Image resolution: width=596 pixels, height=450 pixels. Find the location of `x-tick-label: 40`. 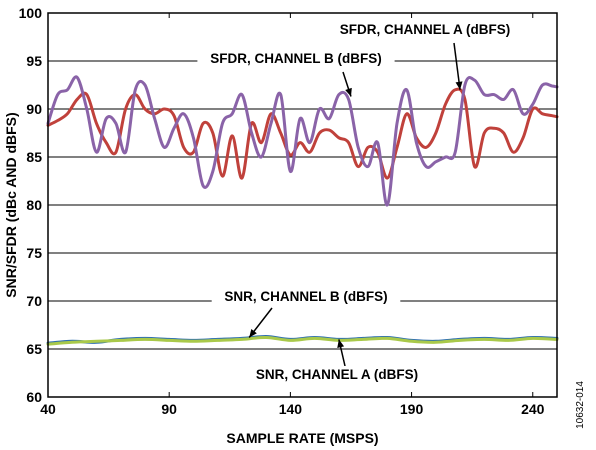

x-tick-label: 40 is located at coordinates (48, 409).